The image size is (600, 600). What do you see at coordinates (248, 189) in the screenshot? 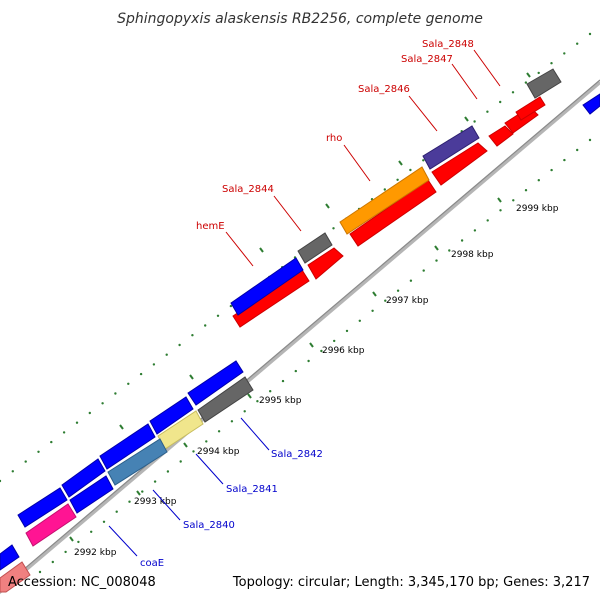
I see `gene-label-Sala_2844: Sala_2844` at bounding box center [248, 189].